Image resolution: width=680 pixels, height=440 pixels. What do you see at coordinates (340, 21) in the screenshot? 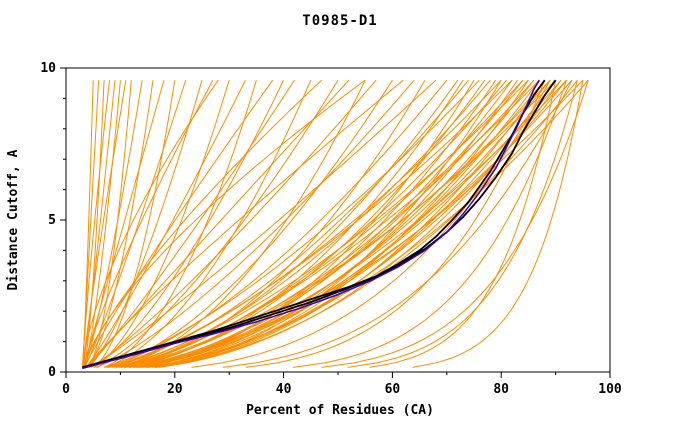
I see `chart-title: T0985-D1` at bounding box center [340, 21].